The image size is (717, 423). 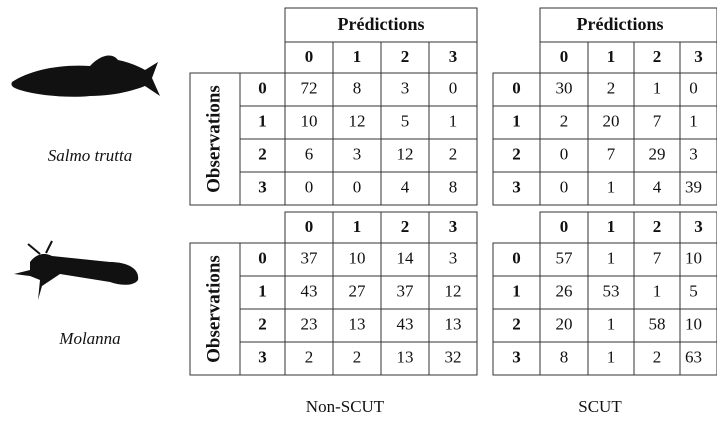 What do you see at coordinates (693, 186) in the screenshot?
I see `count-cell: 39` at bounding box center [693, 186].